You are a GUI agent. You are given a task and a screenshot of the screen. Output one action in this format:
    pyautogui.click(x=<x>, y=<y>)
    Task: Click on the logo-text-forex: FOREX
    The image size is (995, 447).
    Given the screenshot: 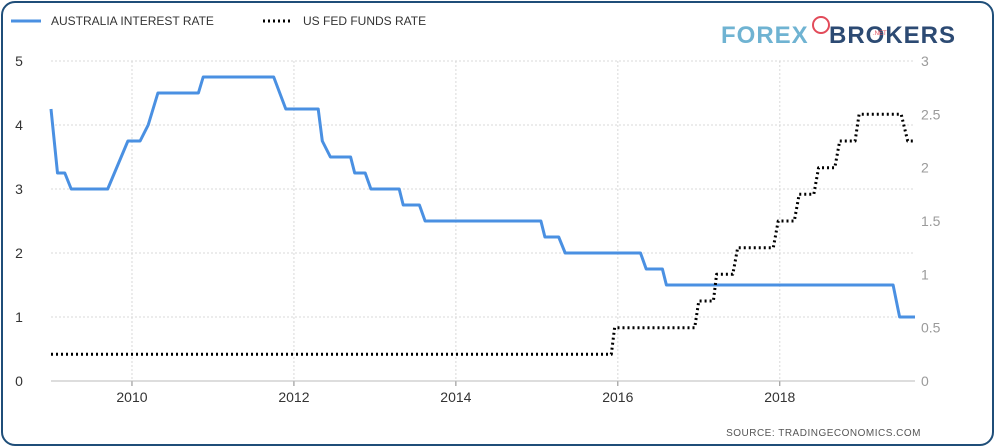 What is the action you would take?
    pyautogui.click(x=765, y=35)
    